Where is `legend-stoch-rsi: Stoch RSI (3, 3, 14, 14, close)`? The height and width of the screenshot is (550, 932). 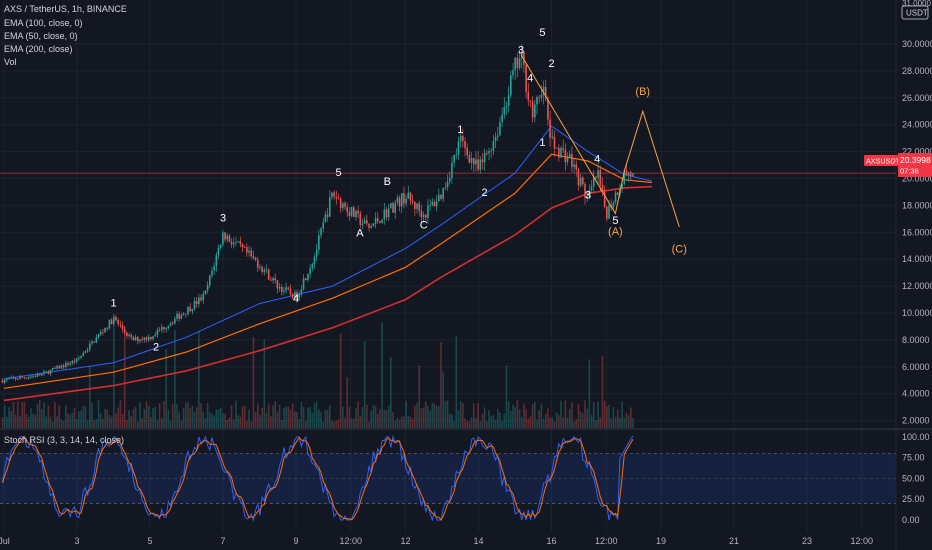 legend-stoch-rsi: Stoch RSI (3, 3, 14, 14, close) is located at coordinates (64, 440).